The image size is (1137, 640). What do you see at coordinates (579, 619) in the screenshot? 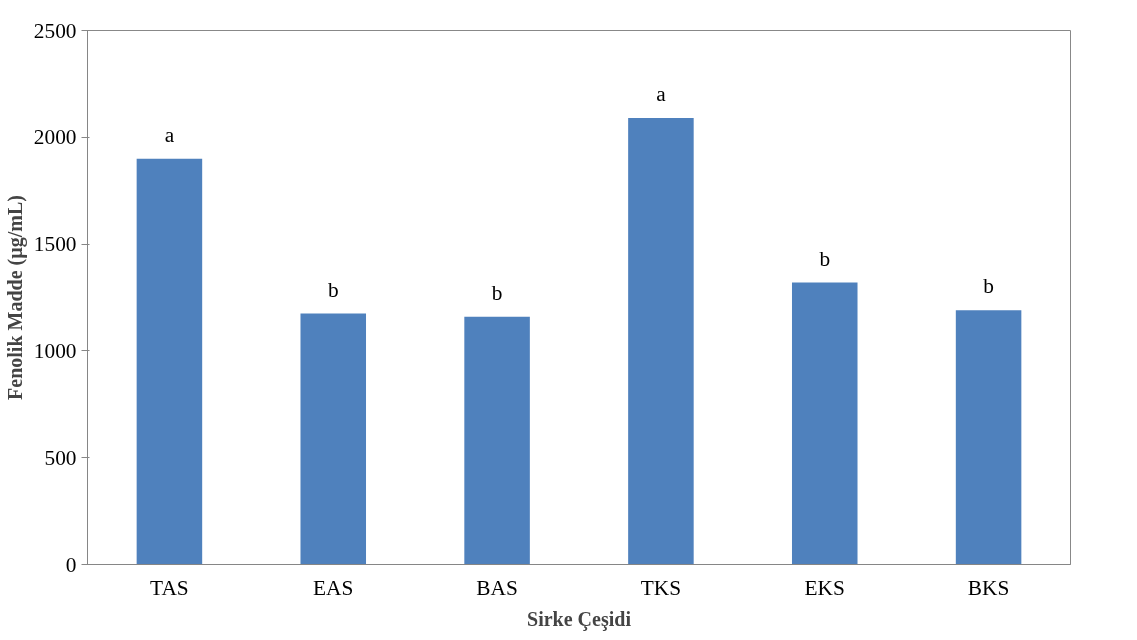
I see `x-axis-title: Sirke Çeşidi` at bounding box center [579, 619].